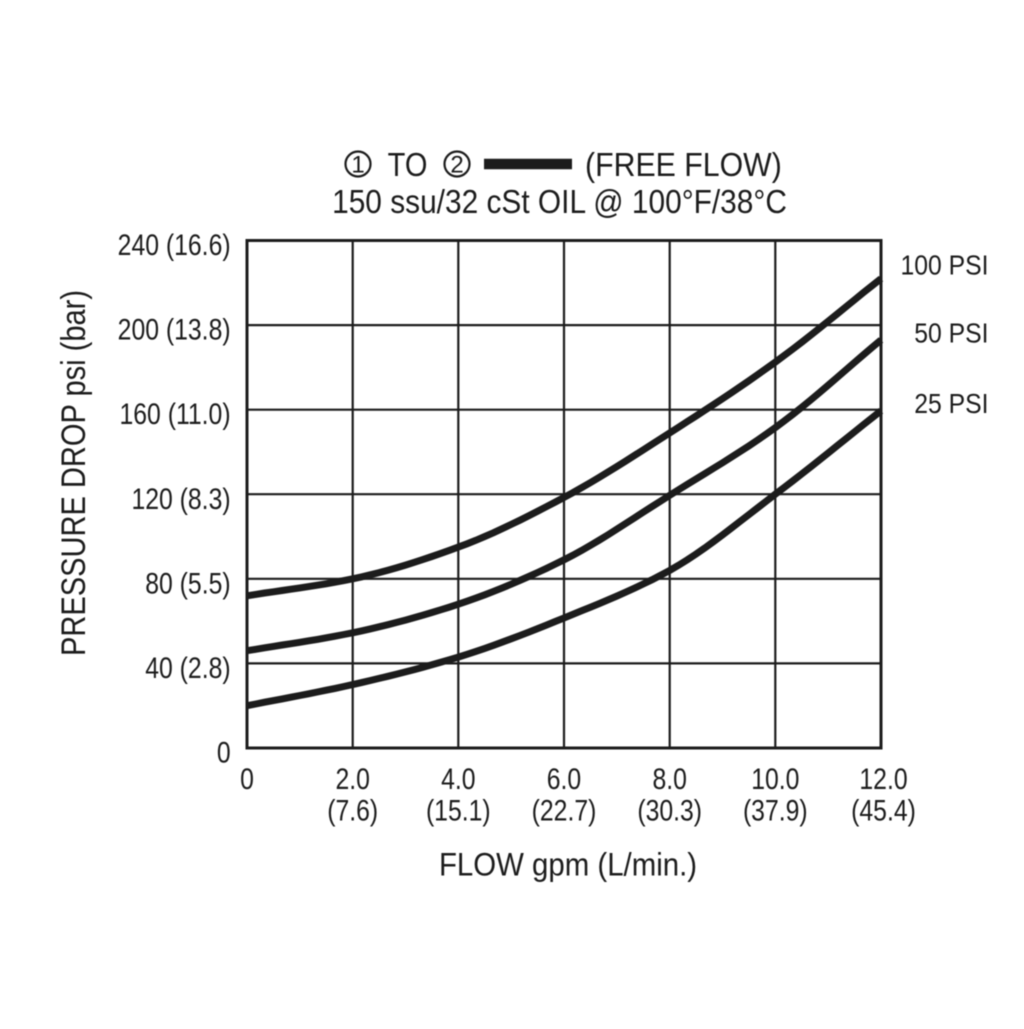  Describe the element at coordinates (458, 810) in the screenshot. I see `svg-text: (15.1)` at that location.